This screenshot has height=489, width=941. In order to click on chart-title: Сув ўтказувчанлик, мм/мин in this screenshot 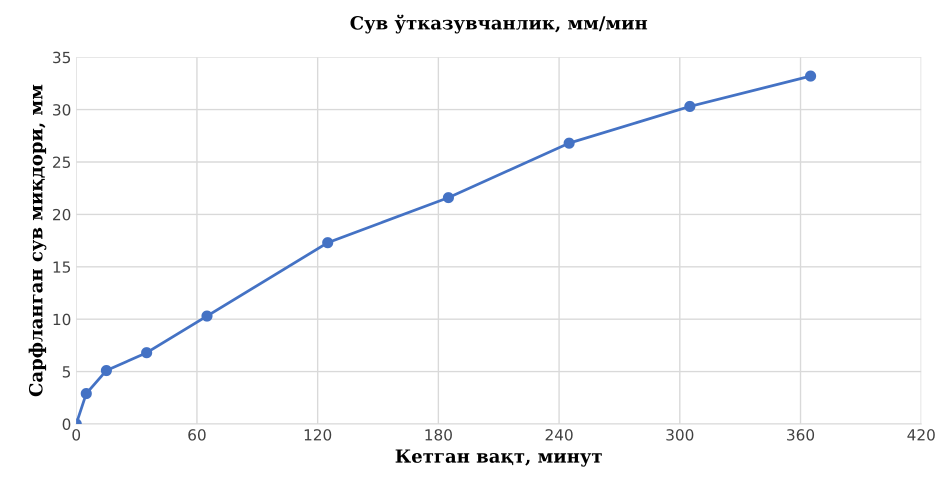, I will do `click(499, 24)`.